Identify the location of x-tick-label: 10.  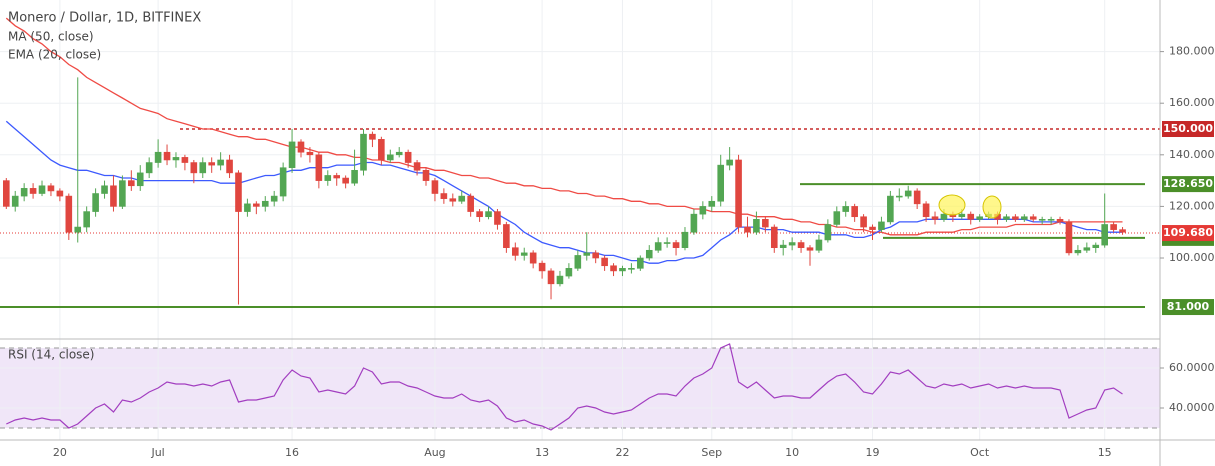
(792, 452).